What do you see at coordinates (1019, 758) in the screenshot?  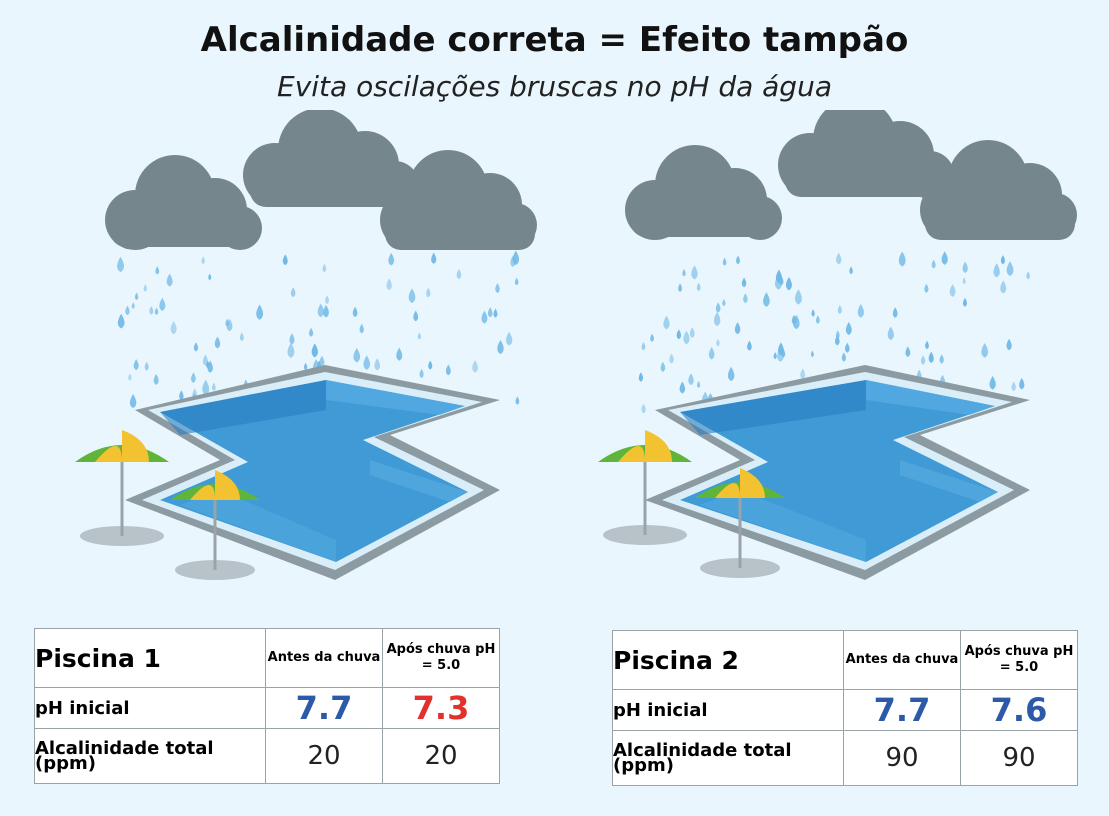 I see `alkalinity-after-value: 90` at bounding box center [1019, 758].